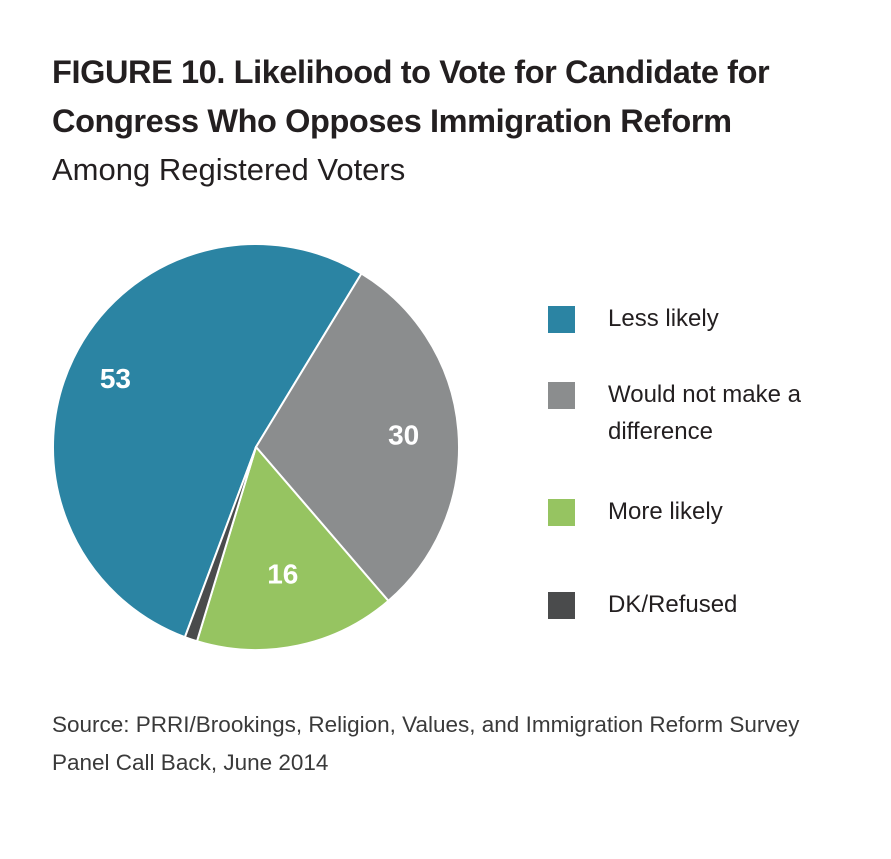  I want to click on legend-swatch-less-likely, so click(561, 319).